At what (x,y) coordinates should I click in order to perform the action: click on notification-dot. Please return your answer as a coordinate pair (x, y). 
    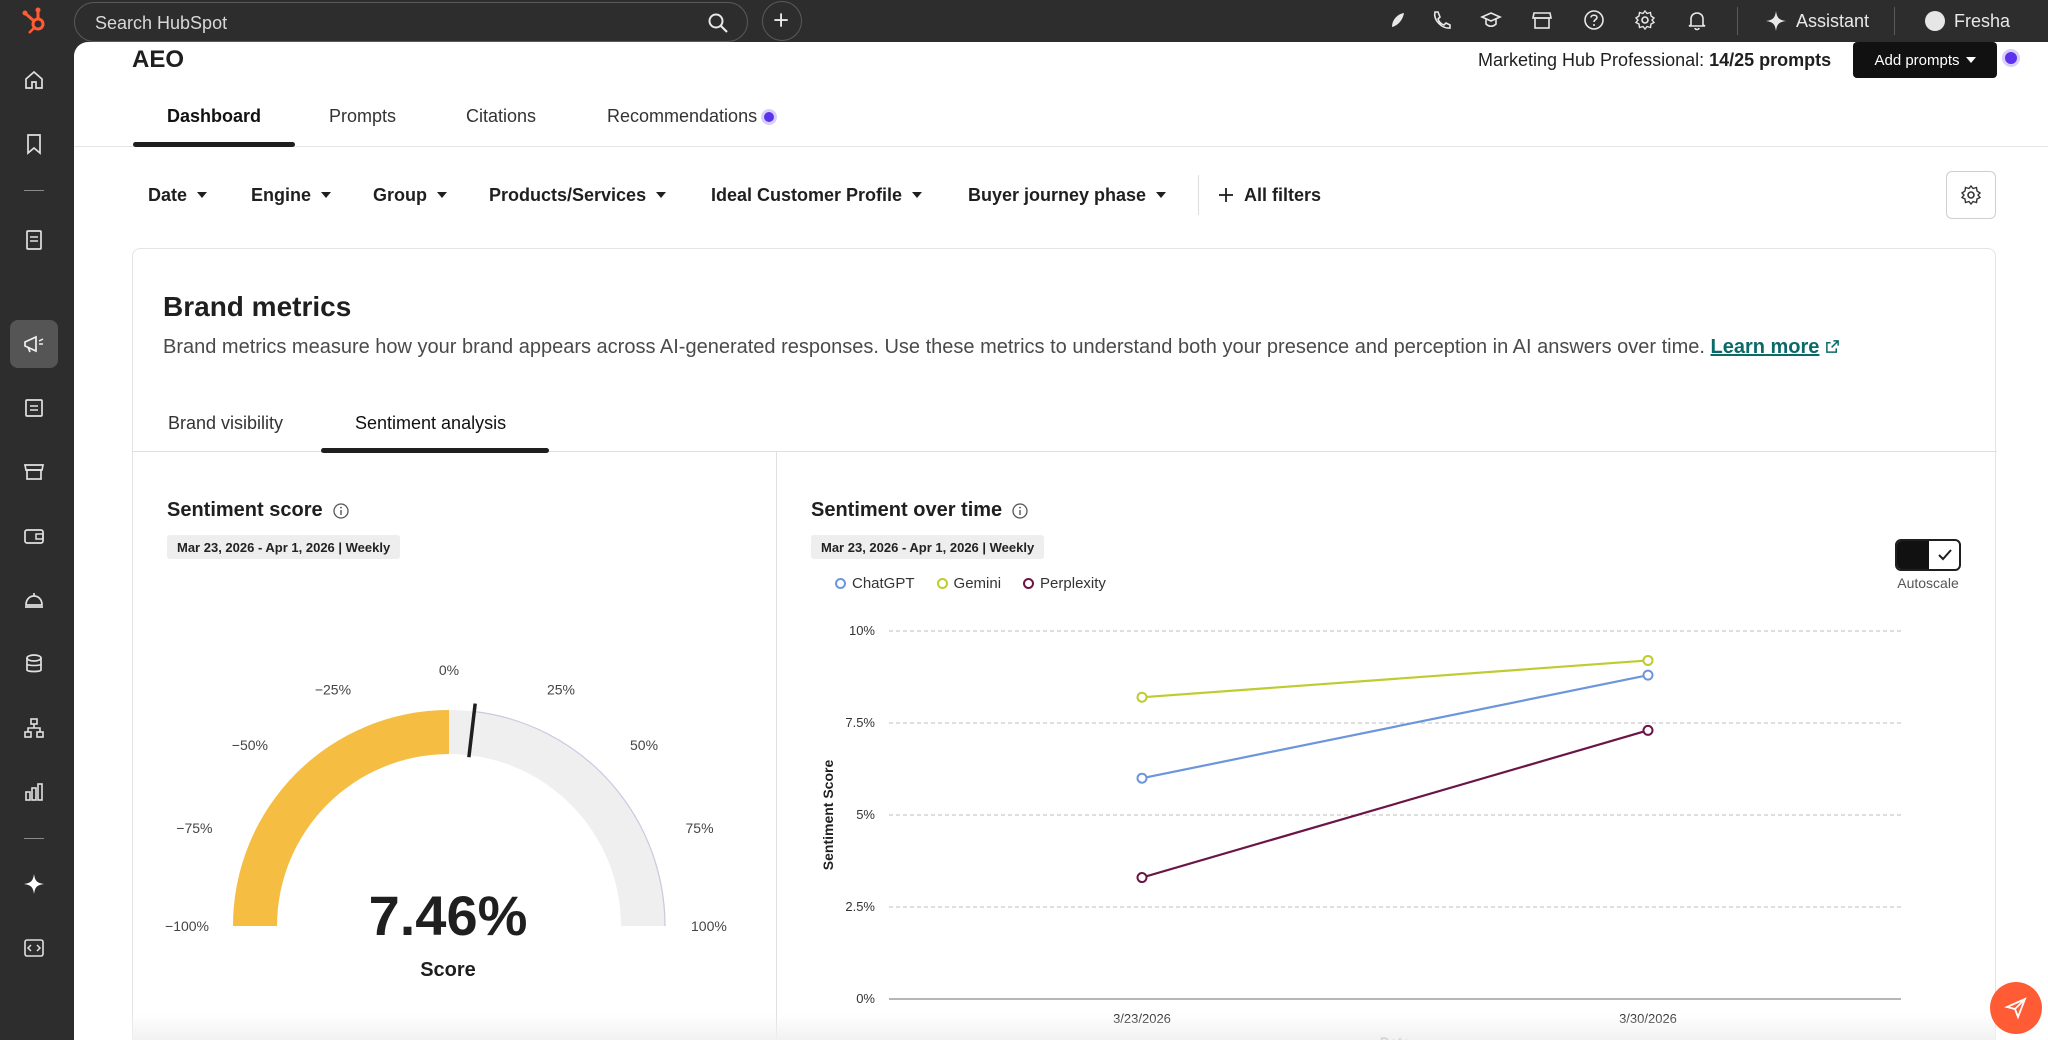
    Looking at the image, I should click on (769, 117).